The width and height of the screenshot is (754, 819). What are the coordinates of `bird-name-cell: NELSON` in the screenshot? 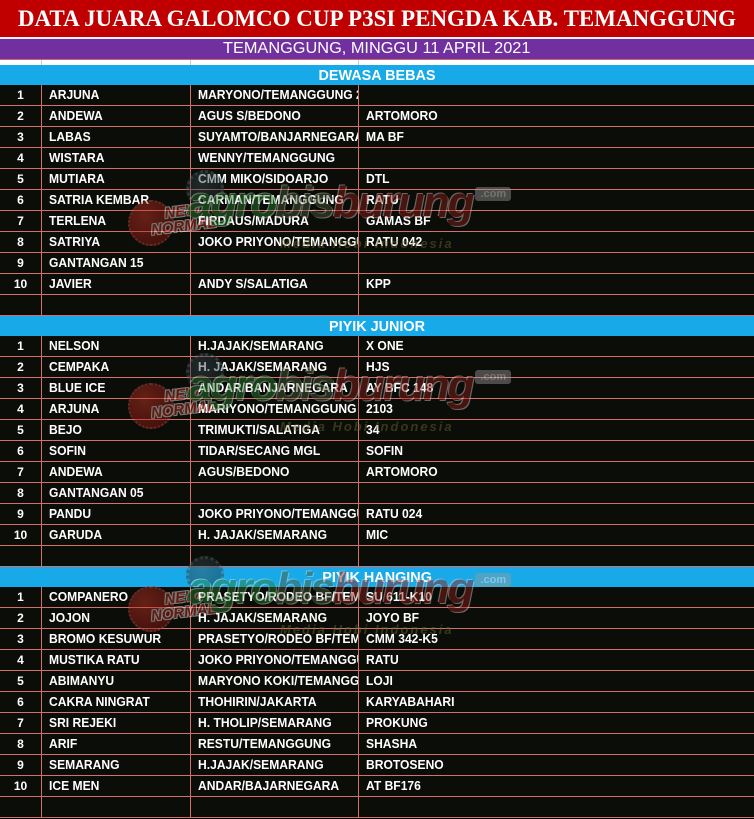 It's located at (116, 346).